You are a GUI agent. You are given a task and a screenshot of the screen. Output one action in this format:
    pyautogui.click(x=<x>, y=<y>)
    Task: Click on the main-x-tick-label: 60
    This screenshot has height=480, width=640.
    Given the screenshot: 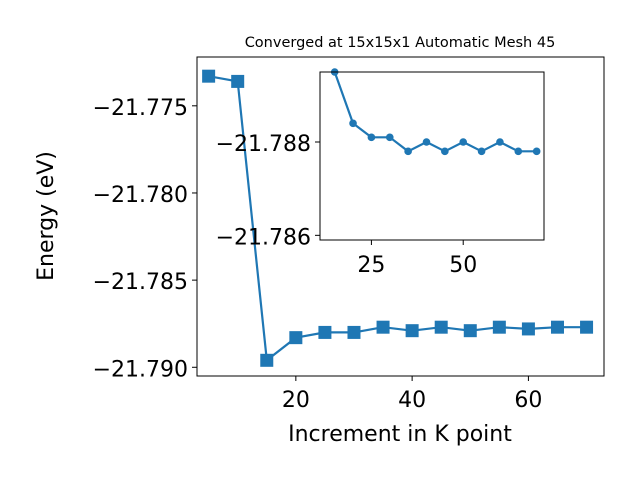 What is the action you would take?
    pyautogui.click(x=528, y=400)
    